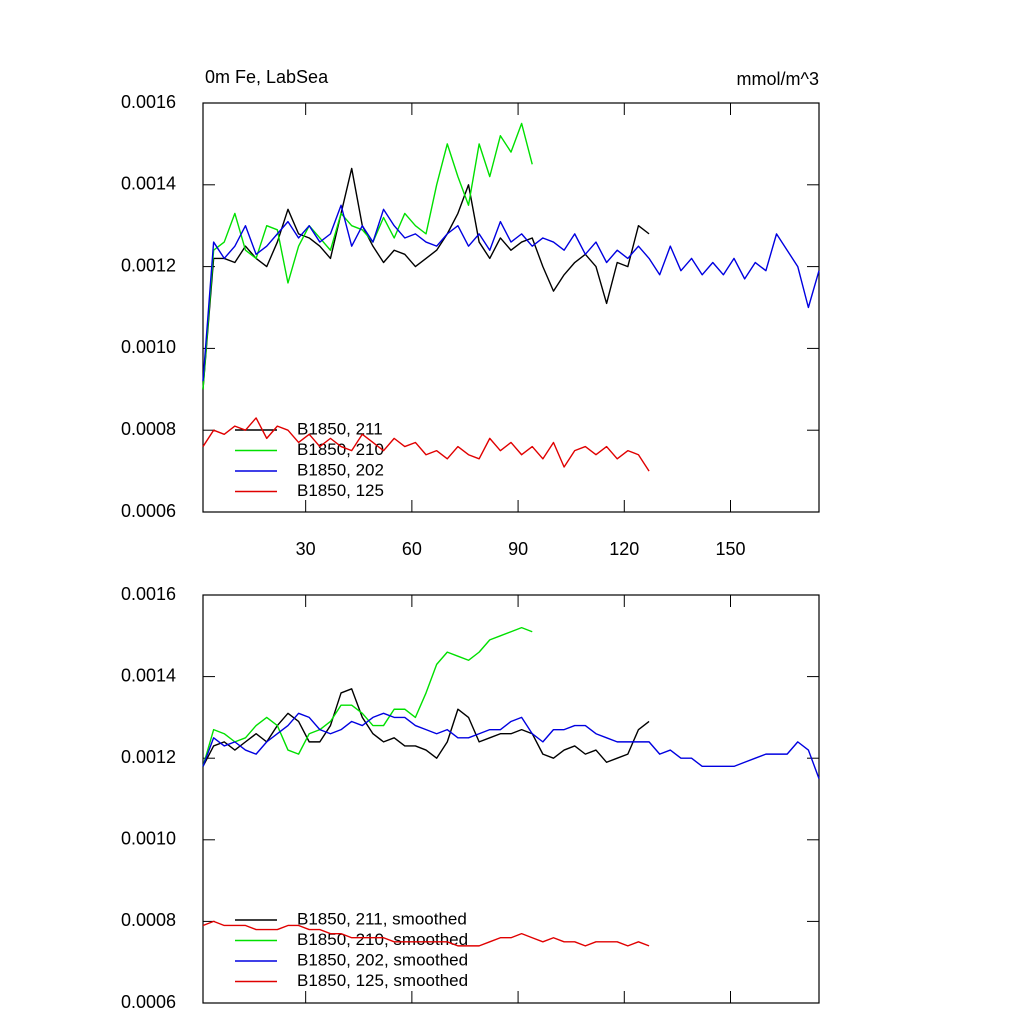 This screenshot has height=1024, width=1024. Describe the element at coordinates (340, 490) in the screenshot. I see `legend-label: B1850, 125` at that location.